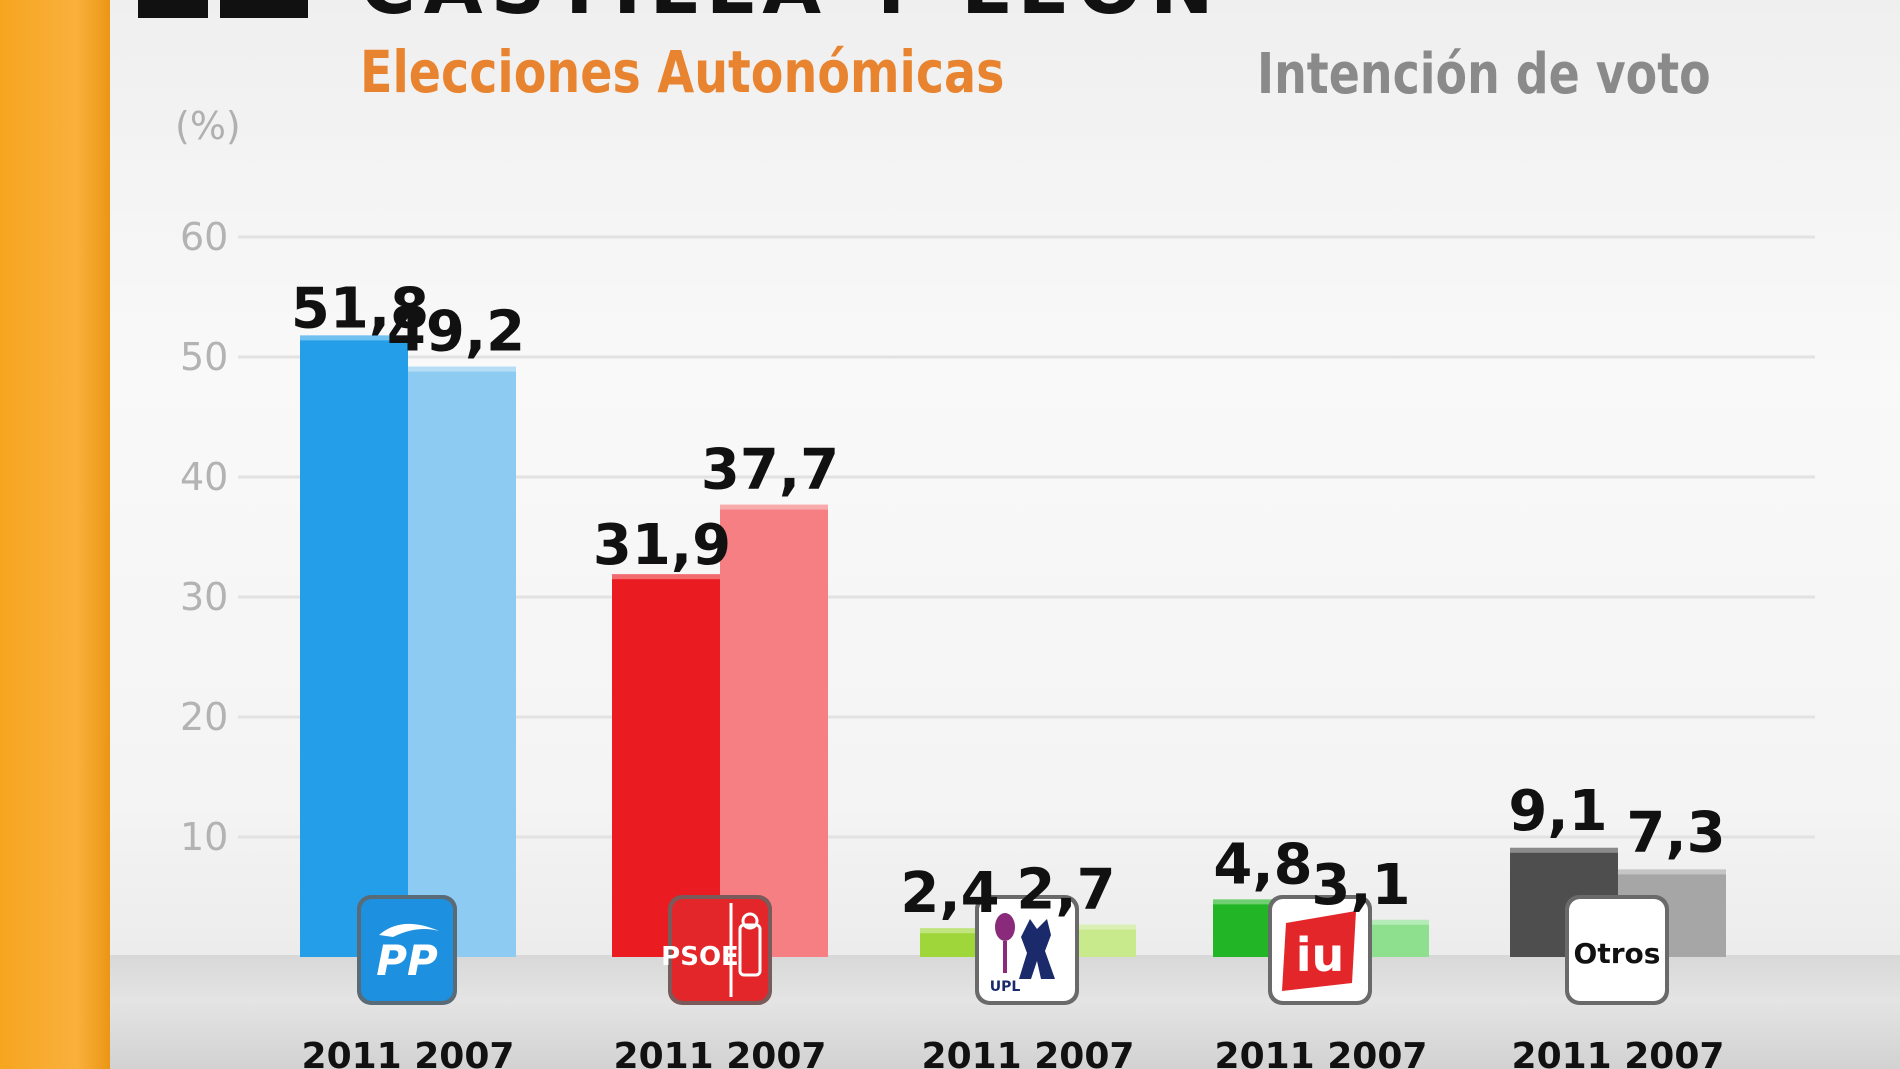  Describe the element at coordinates (204, 357) in the screenshot. I see `y-tick-label: 50` at that location.